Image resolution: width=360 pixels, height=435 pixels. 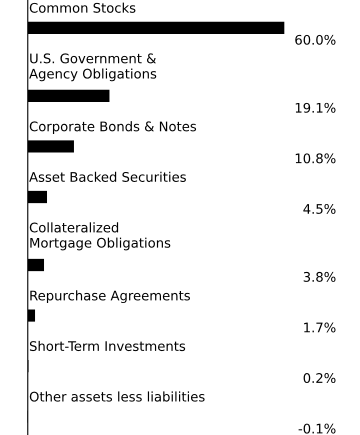 What do you see at coordinates (320, 327) in the screenshot?
I see `data-label: 1.7%` at bounding box center [320, 327].